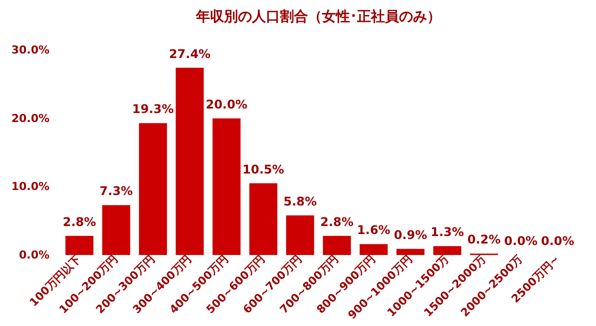 The image size is (596, 326). I want to click on y-tick-label: 20.0%, so click(30, 118).